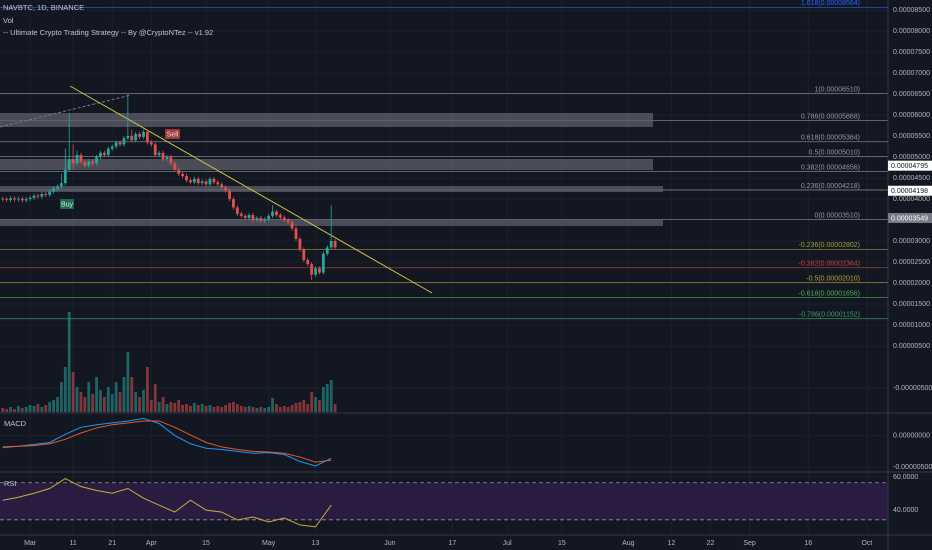  I want to click on fib-label: 0(0.00003510), so click(837, 215).